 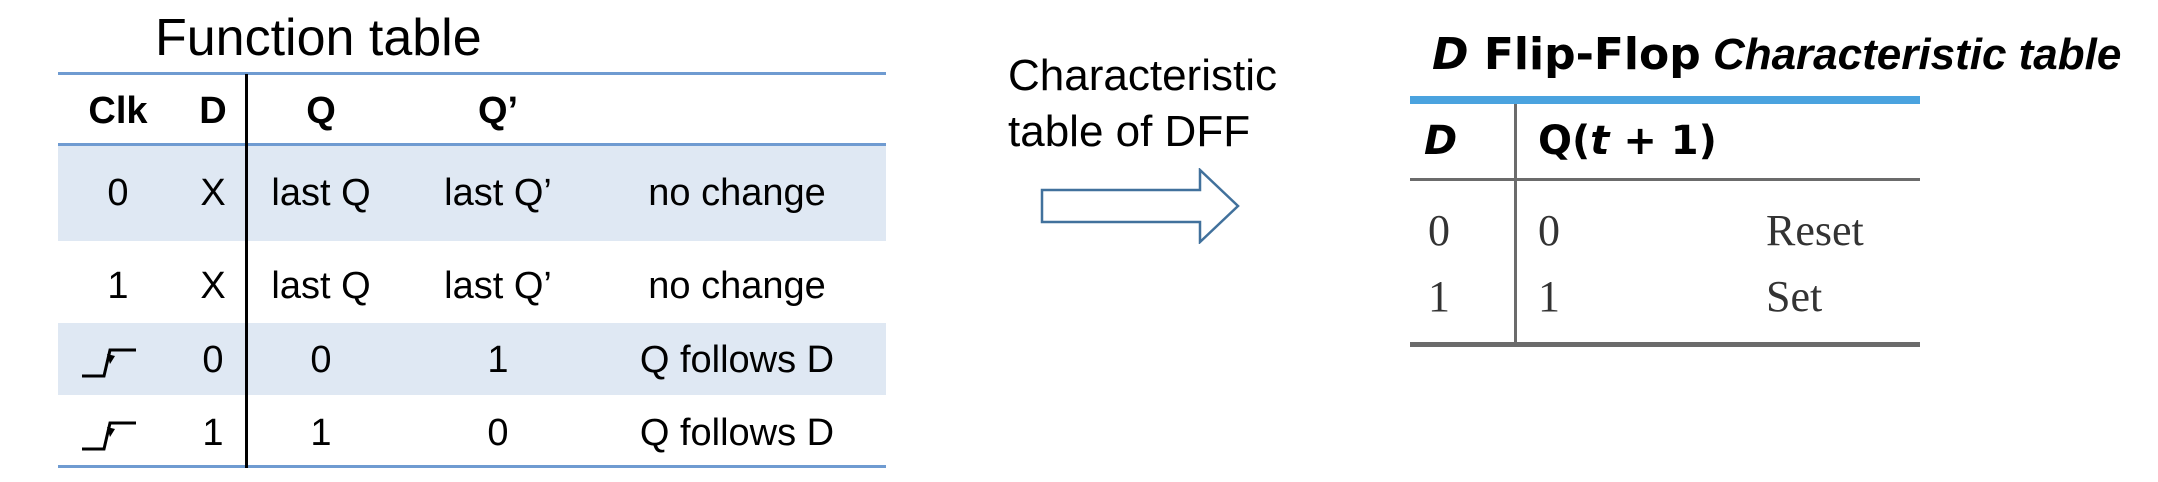 What do you see at coordinates (1665, 100) in the screenshot?
I see `table-top-bar` at bounding box center [1665, 100].